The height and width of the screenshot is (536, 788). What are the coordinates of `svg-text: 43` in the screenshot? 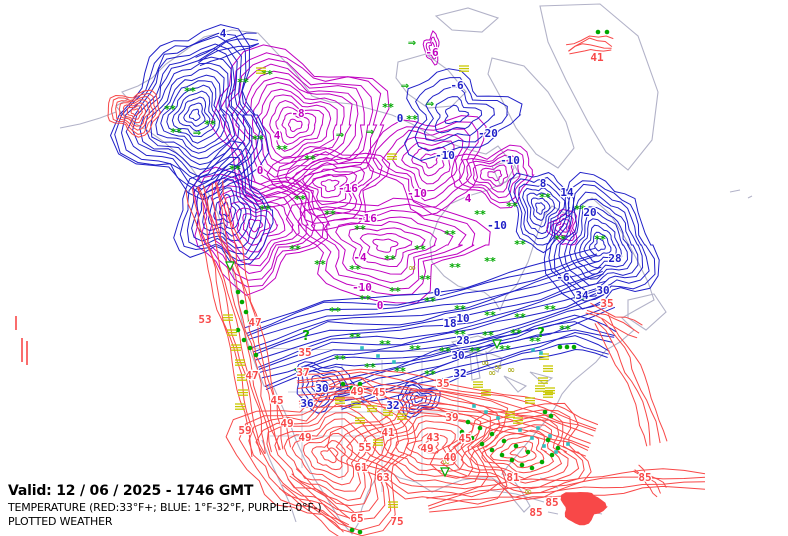 It's located at (432, 437).